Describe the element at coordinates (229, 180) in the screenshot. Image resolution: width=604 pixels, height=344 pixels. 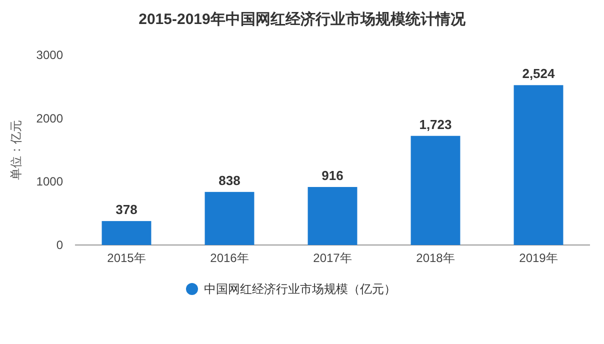
I see `data-label: 838` at that location.